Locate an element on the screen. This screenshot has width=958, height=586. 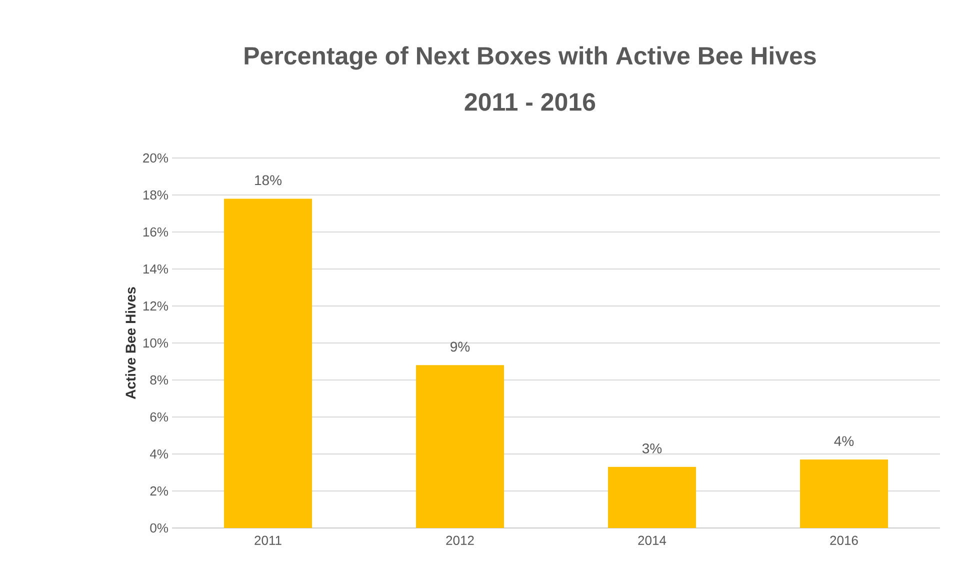
data-label: 3% is located at coordinates (652, 448).